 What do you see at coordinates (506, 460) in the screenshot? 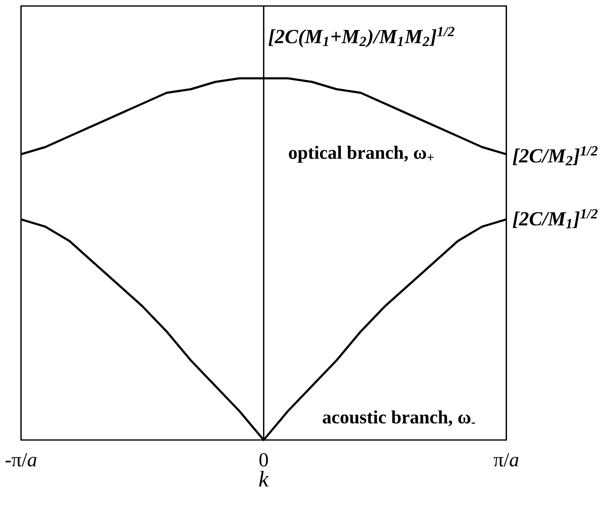
I see `x-tick-label: π/a` at bounding box center [506, 460].